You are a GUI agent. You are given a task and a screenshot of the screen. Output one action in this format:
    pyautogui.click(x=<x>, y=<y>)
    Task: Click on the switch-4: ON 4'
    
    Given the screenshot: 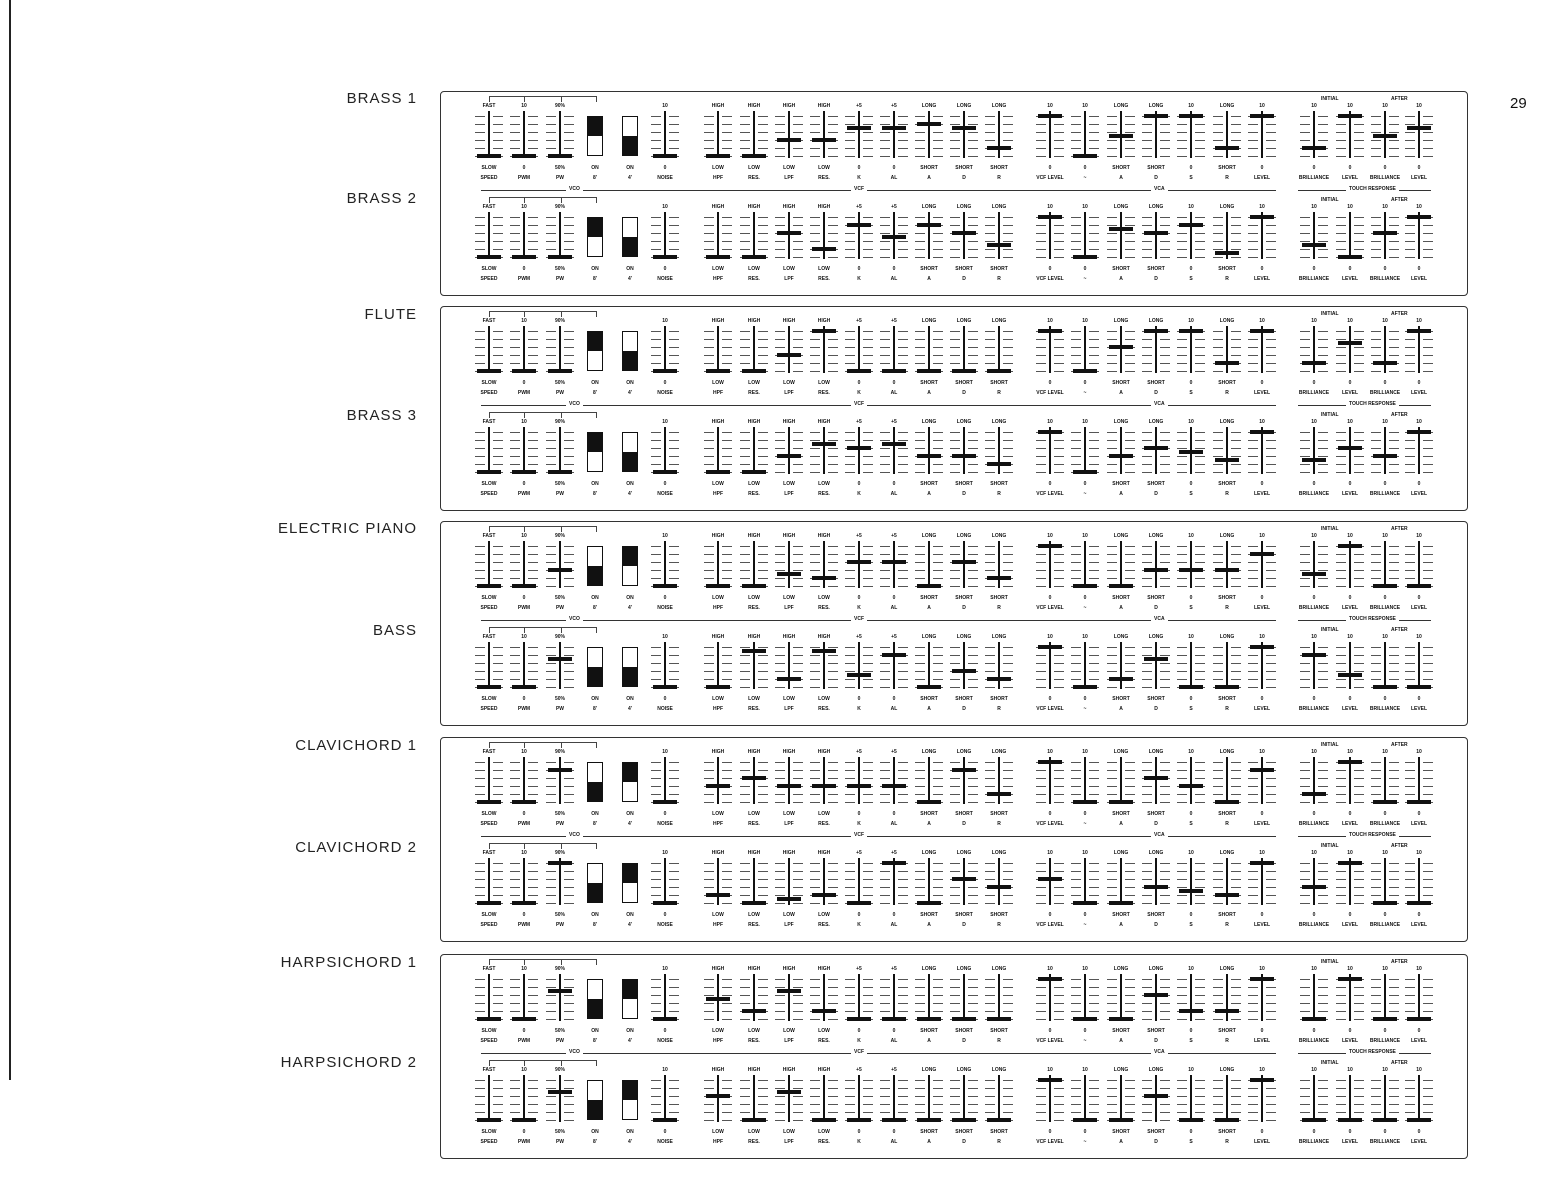 What is the action you would take?
    pyautogui.click(x=630, y=1106)
    